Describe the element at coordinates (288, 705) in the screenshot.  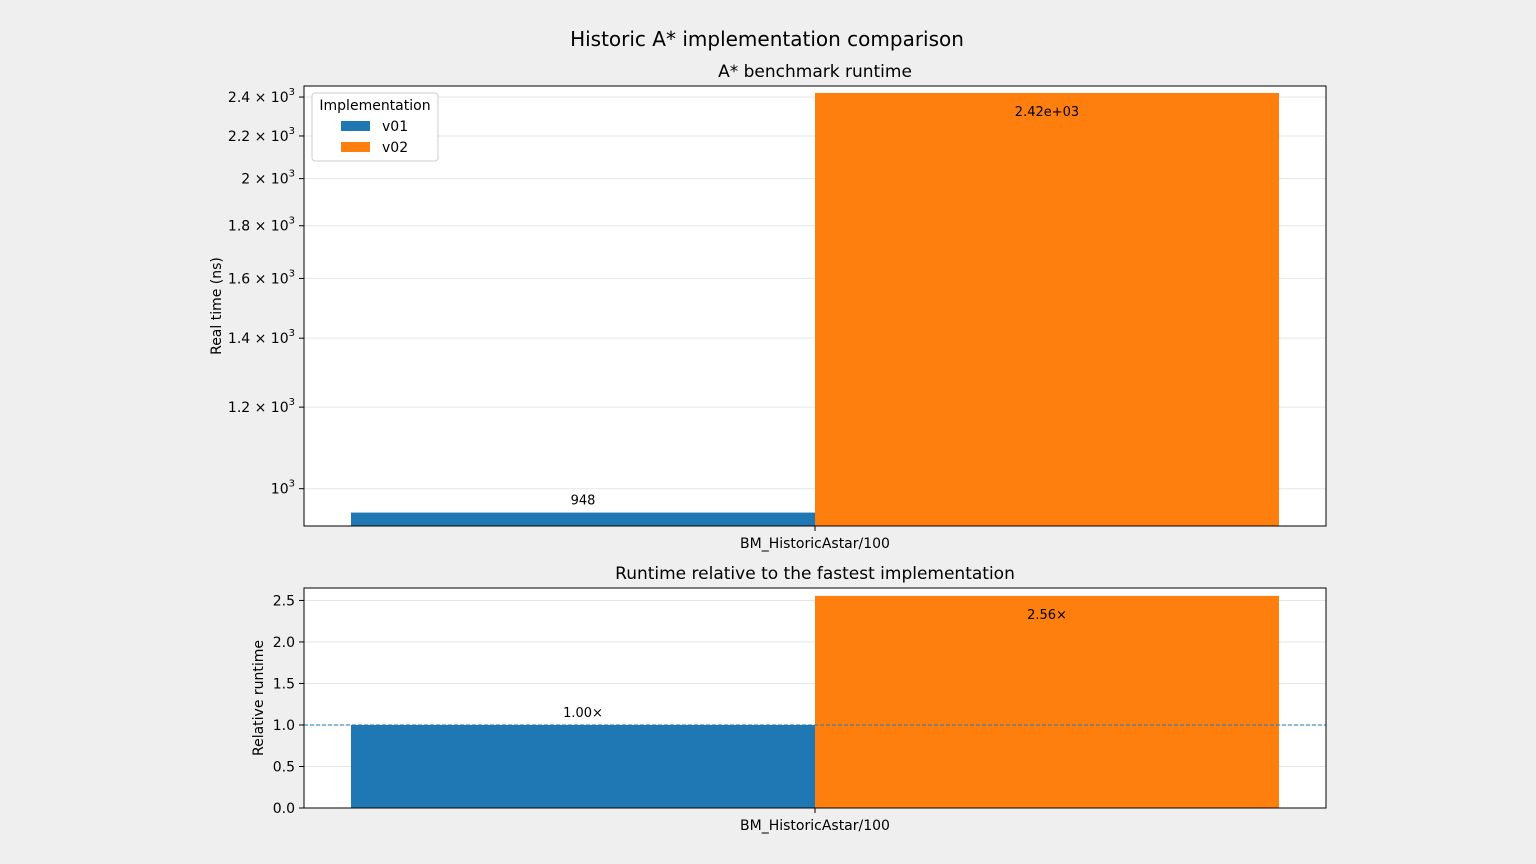
I see `relative-y-ticks: 0.0 0.5 1.0 1.5 2.0 2.5` at that location.